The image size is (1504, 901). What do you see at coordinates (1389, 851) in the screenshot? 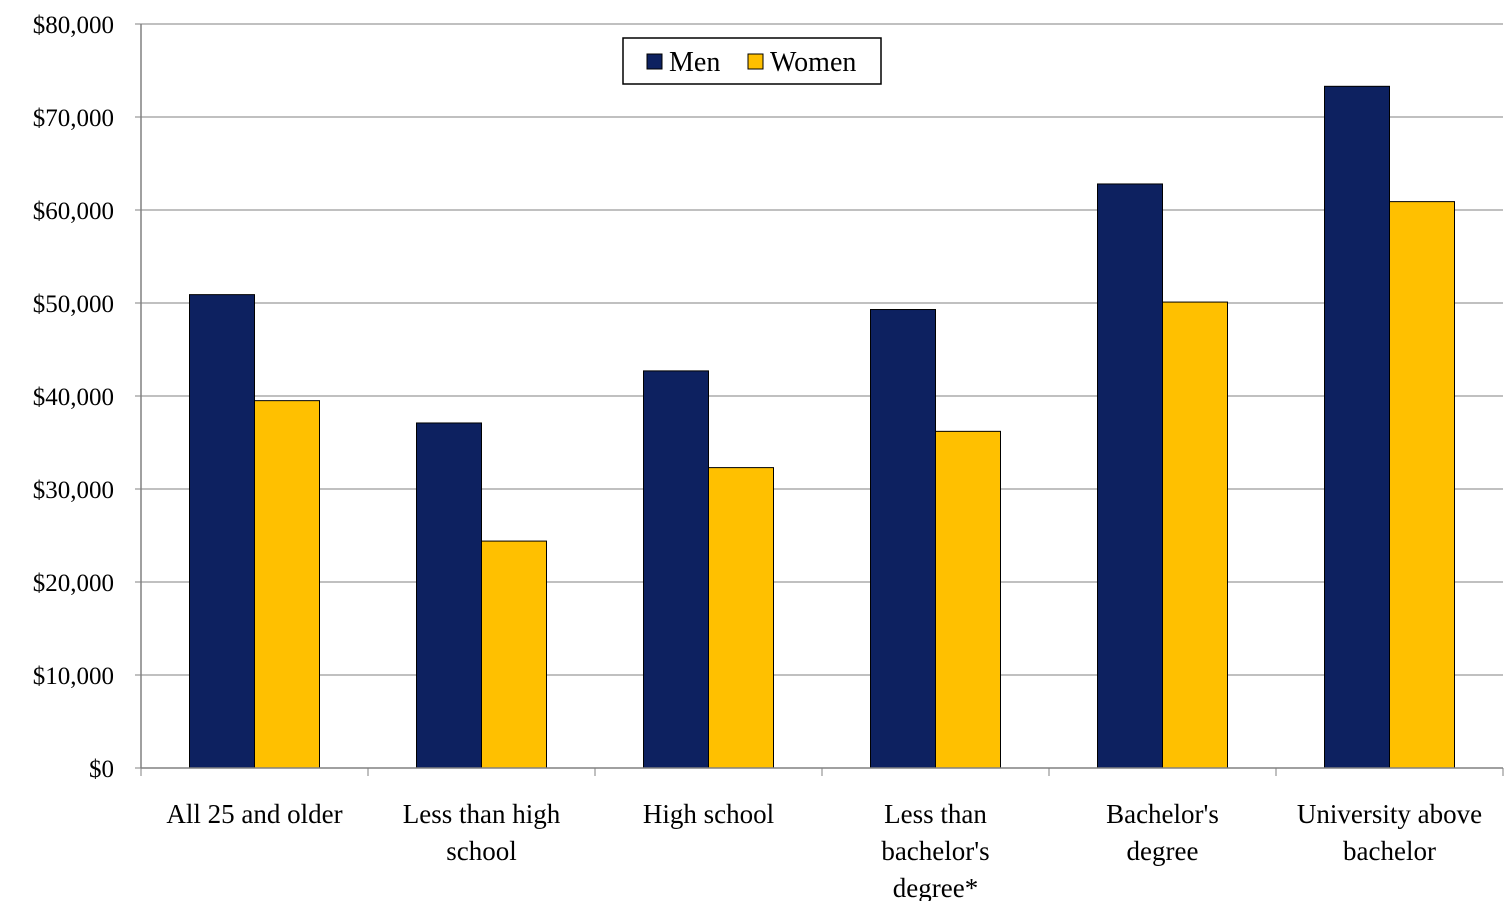
I see `x-category-label-line: bachelor` at bounding box center [1389, 851].